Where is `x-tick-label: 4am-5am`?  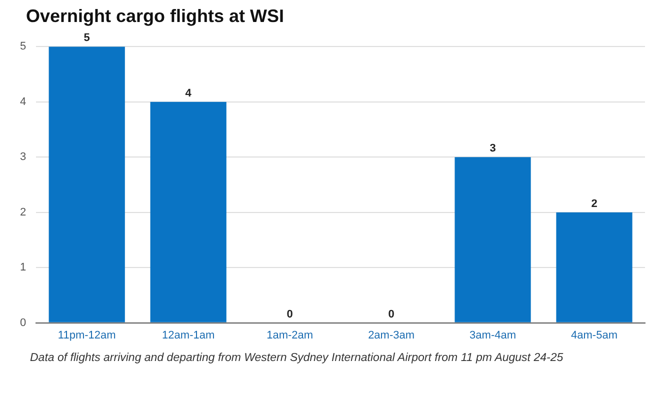
x-tick-label: 4am-5am is located at coordinates (594, 335).